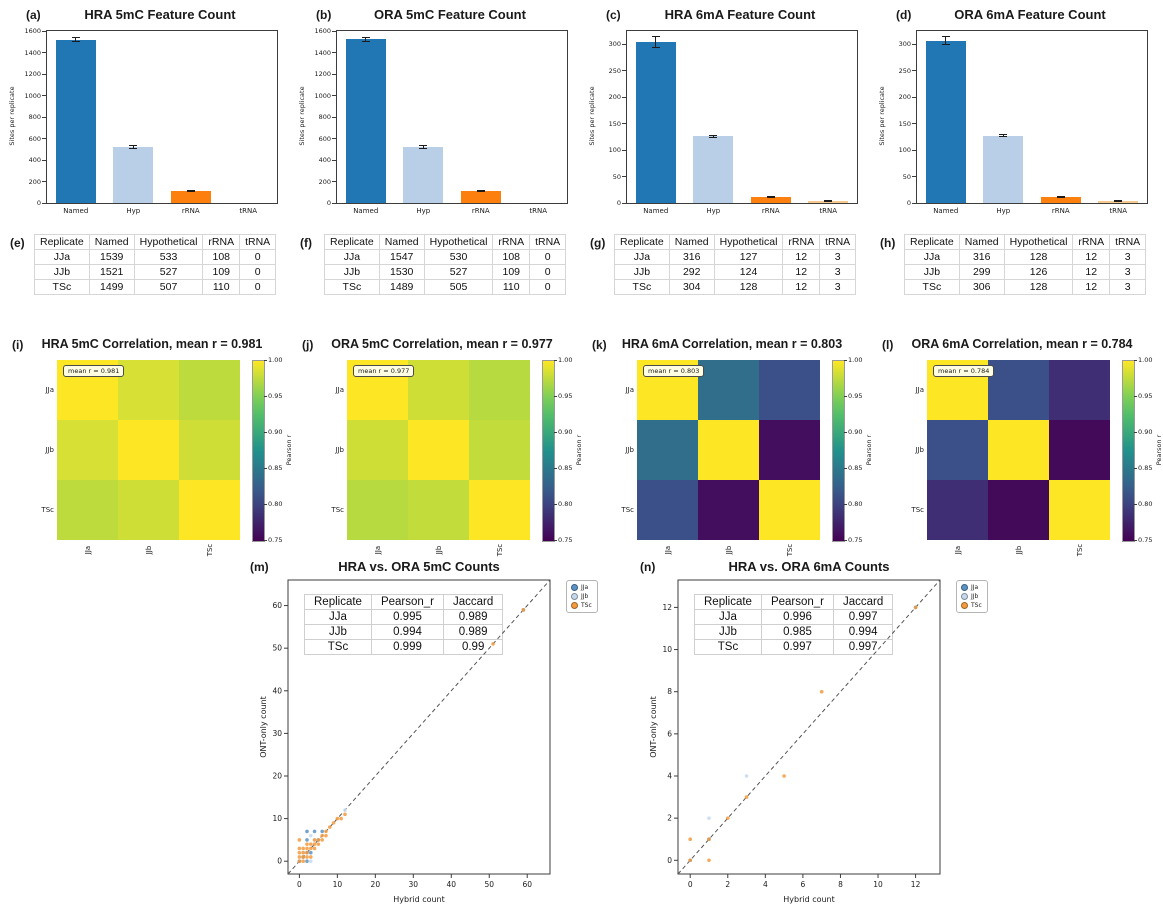  Describe the element at coordinates (258, 257) in the screenshot. I see `table-cell: 0` at that location.